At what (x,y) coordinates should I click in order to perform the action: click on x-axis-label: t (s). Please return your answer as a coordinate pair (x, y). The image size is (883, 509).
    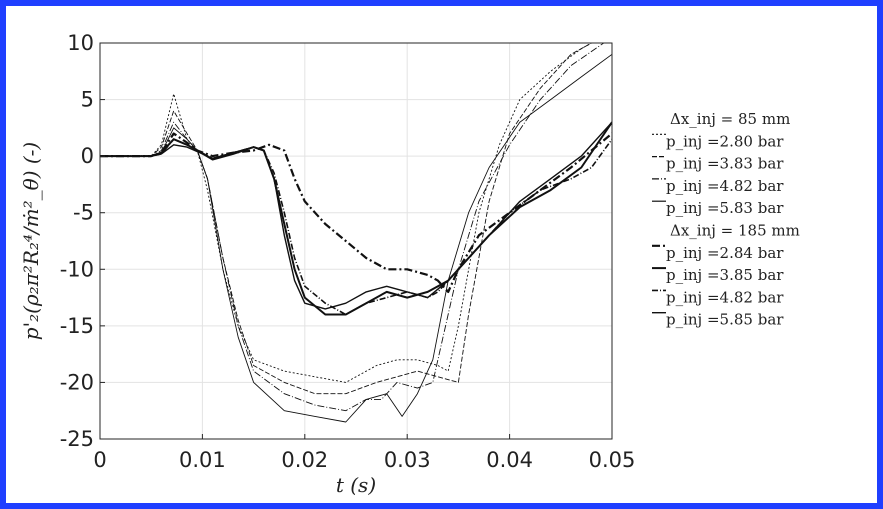
    Looking at the image, I should click on (356, 485).